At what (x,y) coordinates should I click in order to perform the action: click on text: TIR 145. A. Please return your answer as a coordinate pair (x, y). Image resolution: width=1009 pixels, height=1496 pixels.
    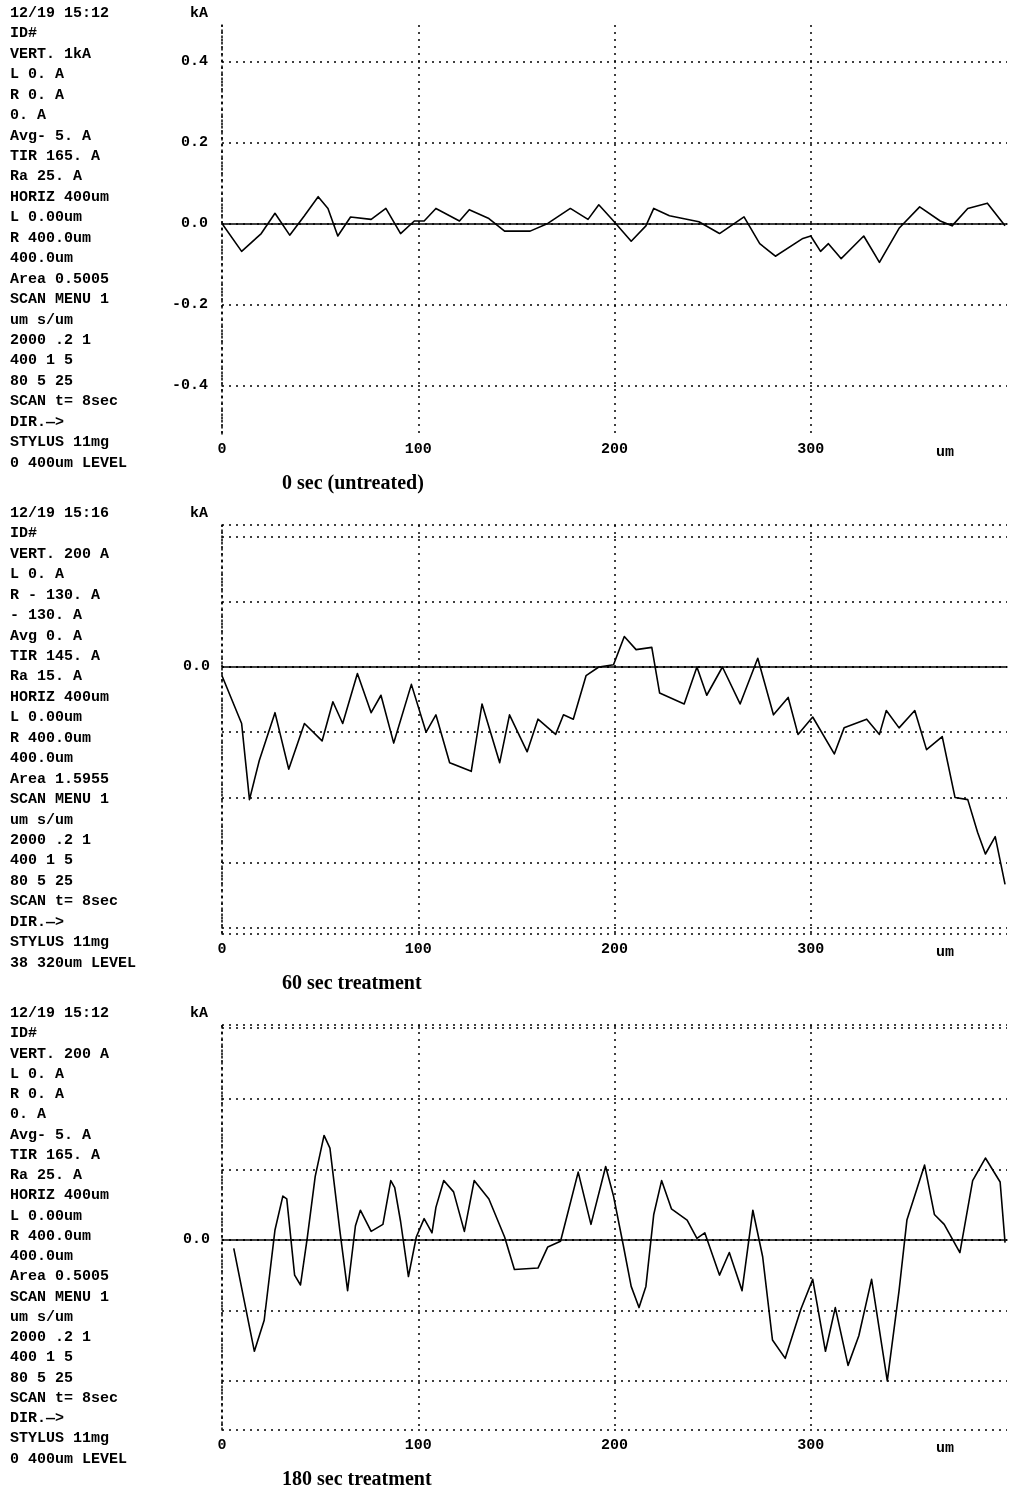
    Looking at the image, I should click on (55, 657).